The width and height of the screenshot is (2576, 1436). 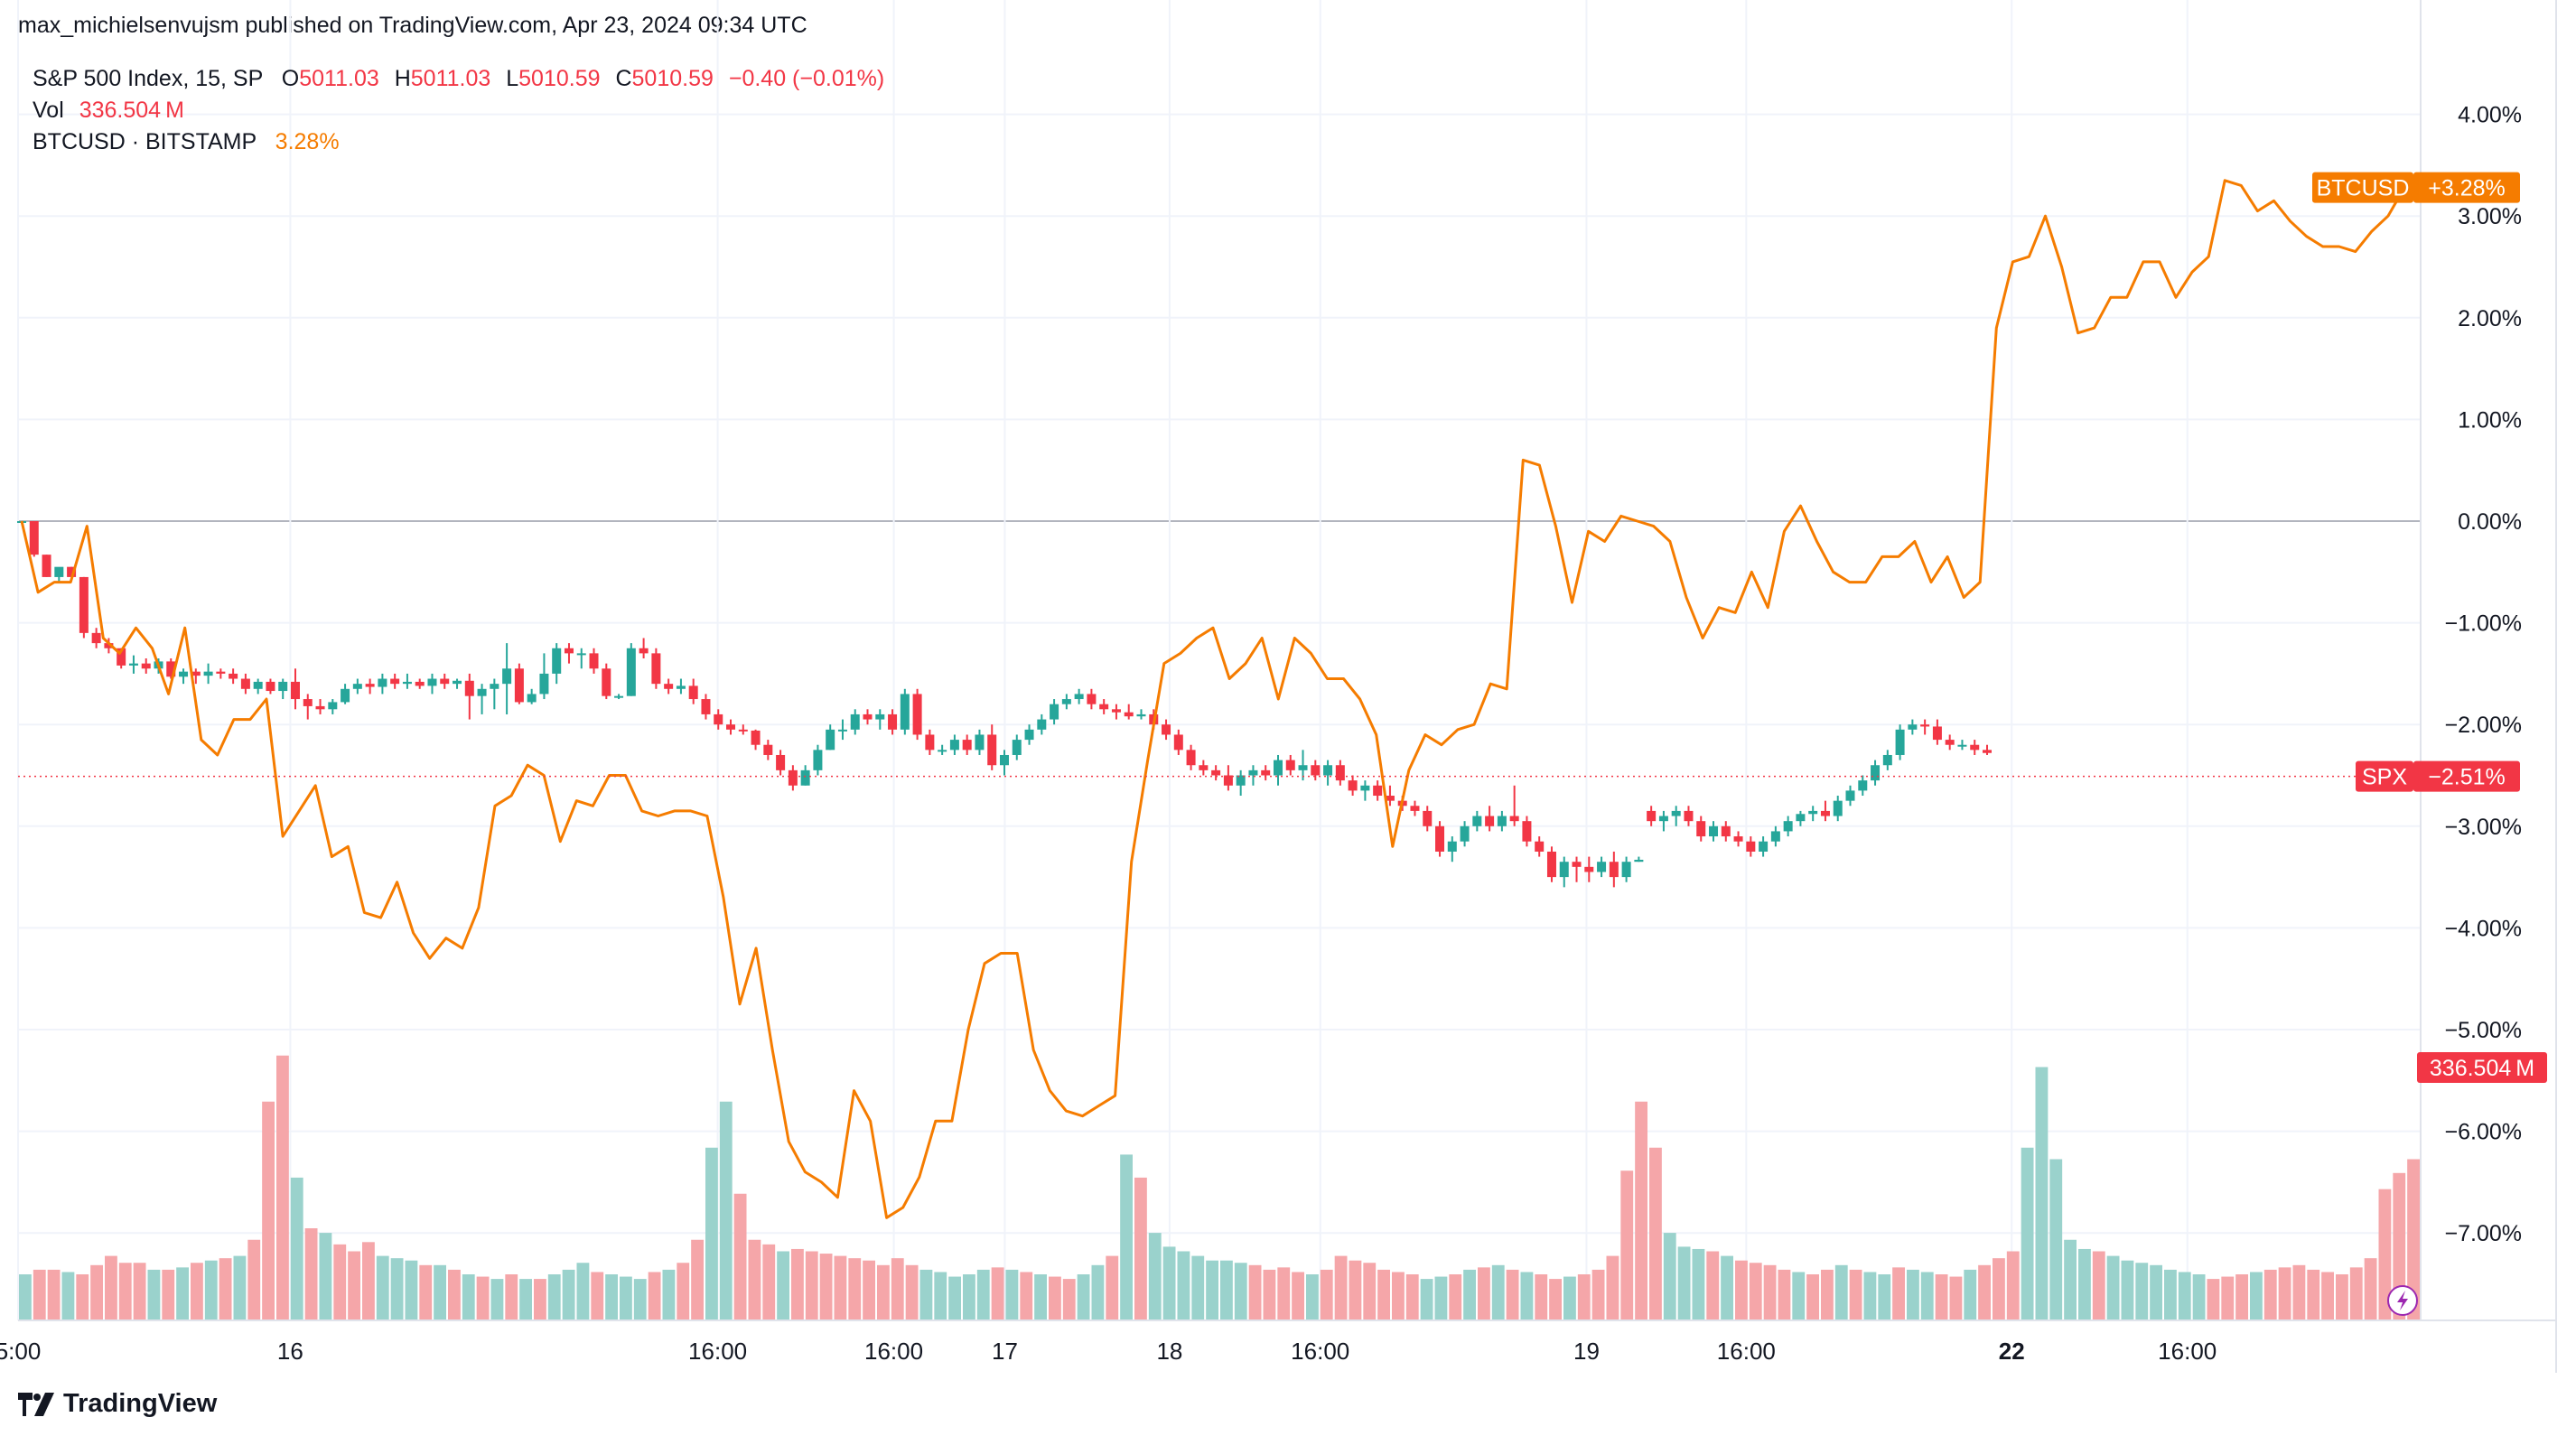 I want to click on legend-vol-label: Vol, so click(x=48, y=110).